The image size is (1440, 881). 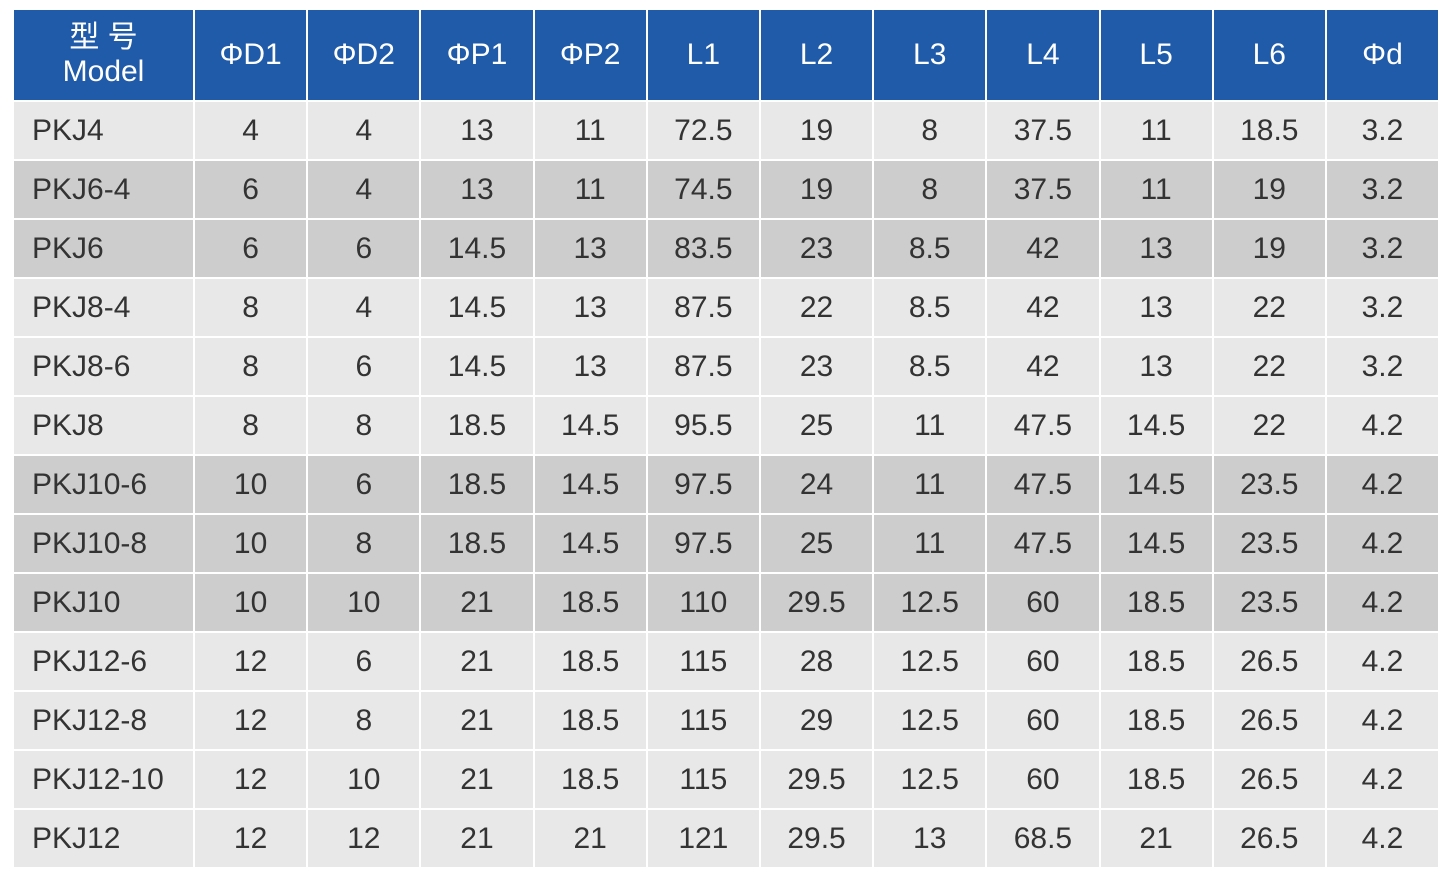 I want to click on table-row: PKJ8 8 8 18.5 14.5 95.5 25 11 47.5 14.5 22 4.2, so click(x=726, y=425).